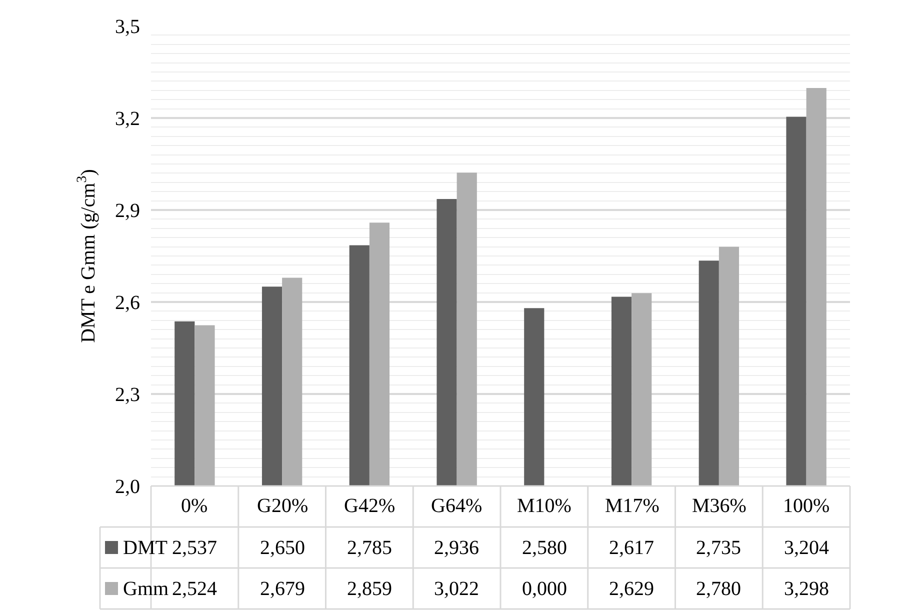 The height and width of the screenshot is (610, 901). What do you see at coordinates (806, 589) in the screenshot?
I see `data-label: 3,298` at bounding box center [806, 589].